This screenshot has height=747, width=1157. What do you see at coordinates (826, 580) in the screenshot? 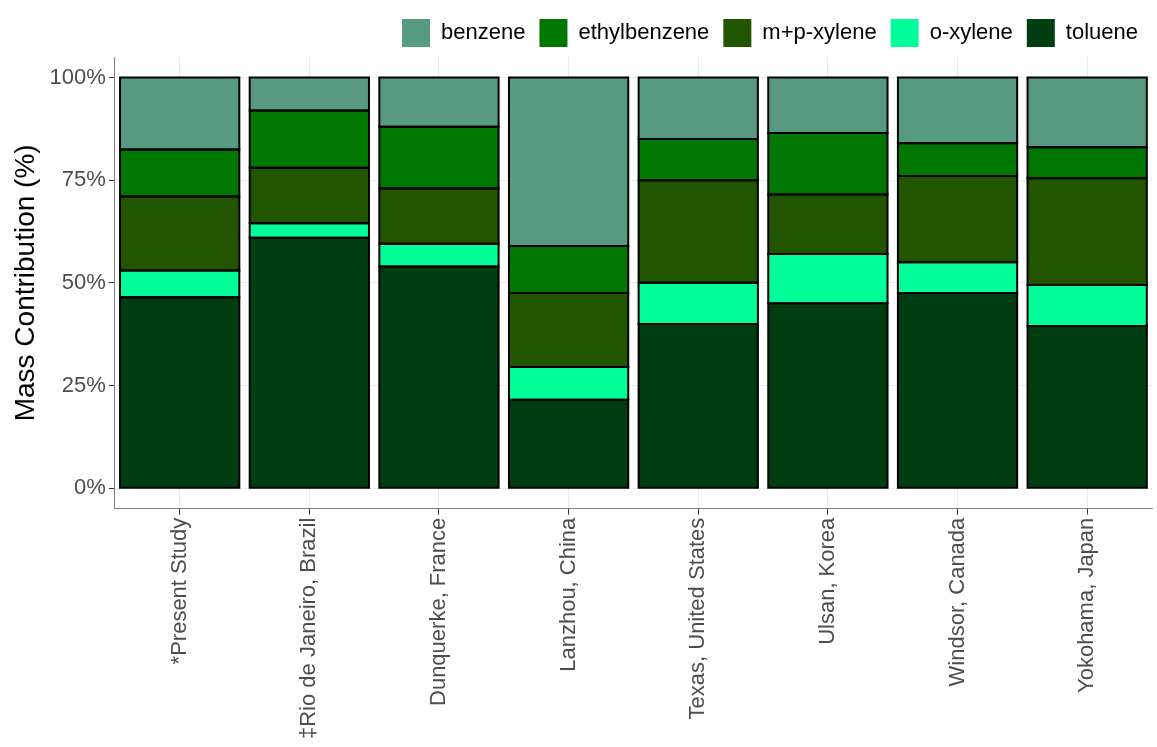
I see `x-tick-label: Ulsan, Korea` at bounding box center [826, 580].